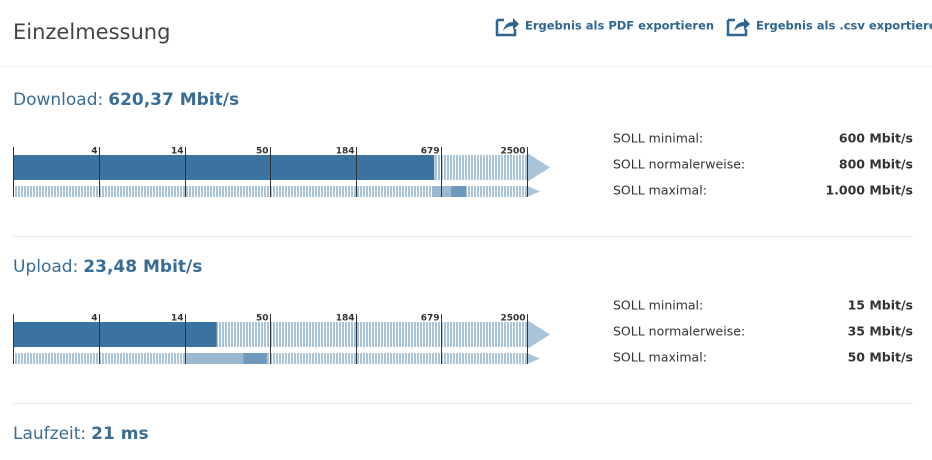 This screenshot has height=460, width=932. Describe the element at coordinates (49, 434) in the screenshot. I see `measurement-label: Laufzeit:` at that location.